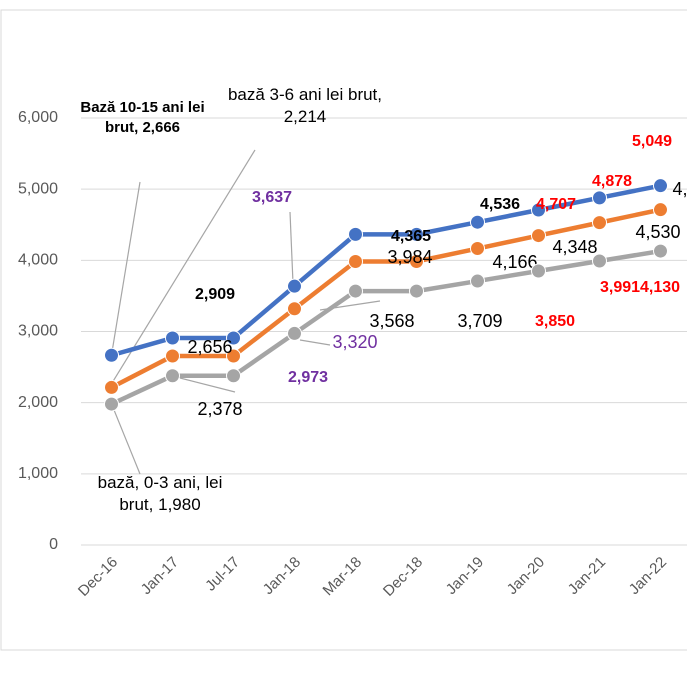 This screenshot has height=686, width=687. What do you see at coordinates (160, 576) in the screenshot?
I see `x-tick-label: Jan-17` at bounding box center [160, 576].